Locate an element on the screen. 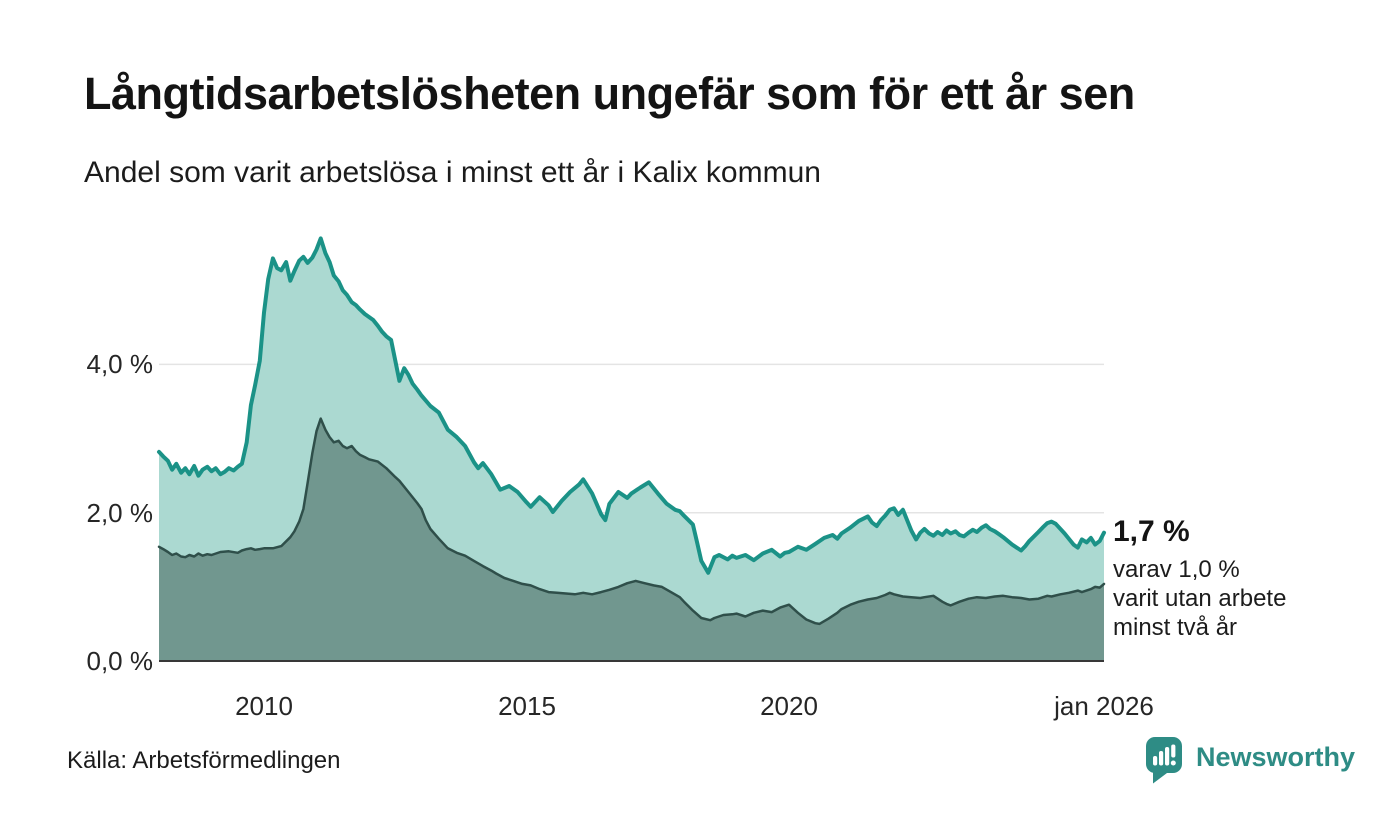  y-tick-label: 4,0 % is located at coordinates (120, 364).